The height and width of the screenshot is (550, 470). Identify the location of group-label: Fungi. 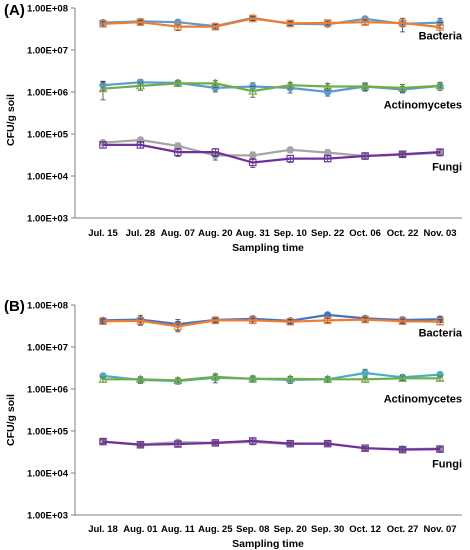
(447, 167).